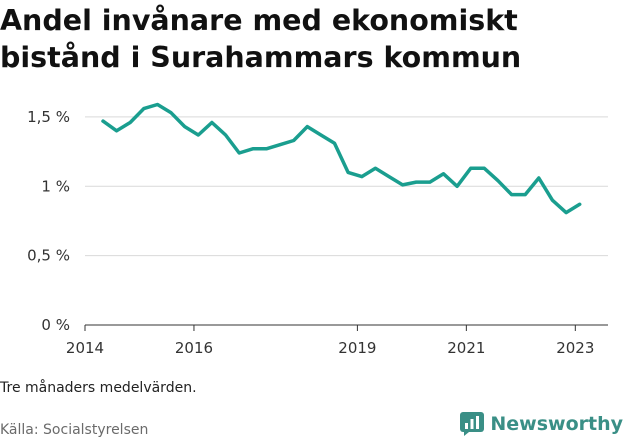 The image size is (631, 439). What do you see at coordinates (472, 424) in the screenshot?
I see `newsworthy-chart-icon` at bounding box center [472, 424].